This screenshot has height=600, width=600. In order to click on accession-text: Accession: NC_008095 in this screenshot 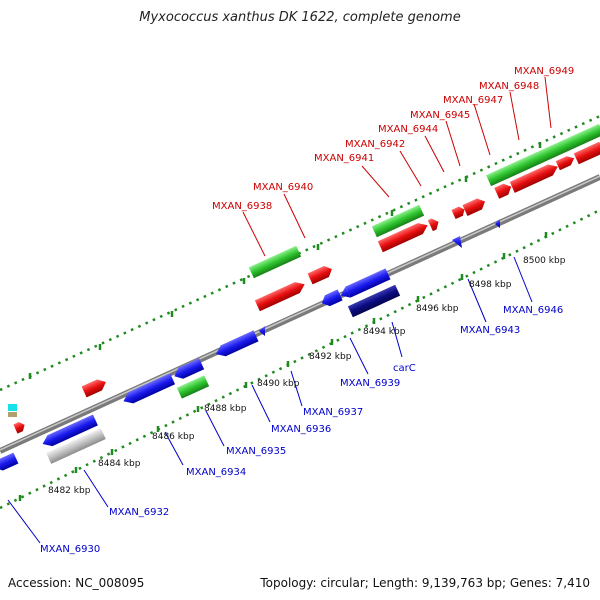, I will do `click(76, 583)`.